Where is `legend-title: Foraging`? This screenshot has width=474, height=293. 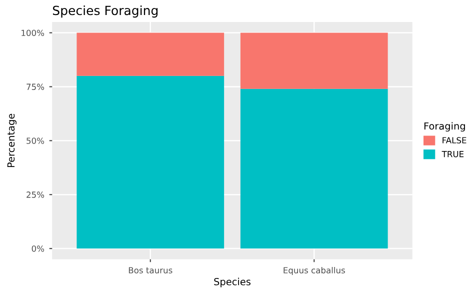 legend-title: Foraging is located at coordinates (444, 127).